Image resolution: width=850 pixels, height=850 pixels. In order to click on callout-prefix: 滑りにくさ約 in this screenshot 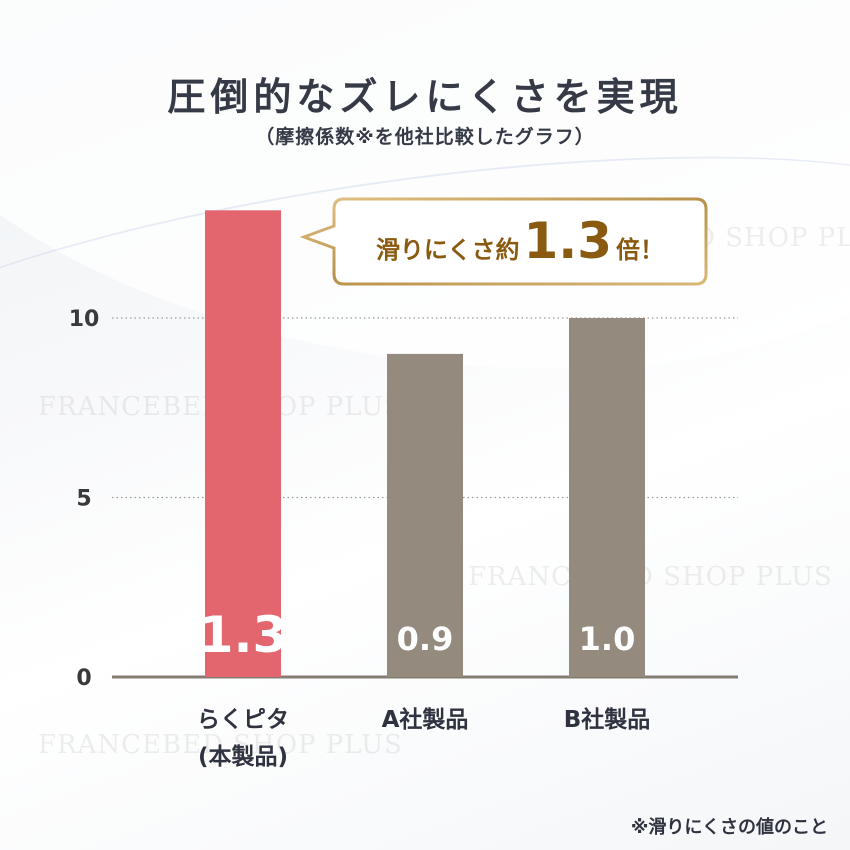, I will do `click(448, 250)`.